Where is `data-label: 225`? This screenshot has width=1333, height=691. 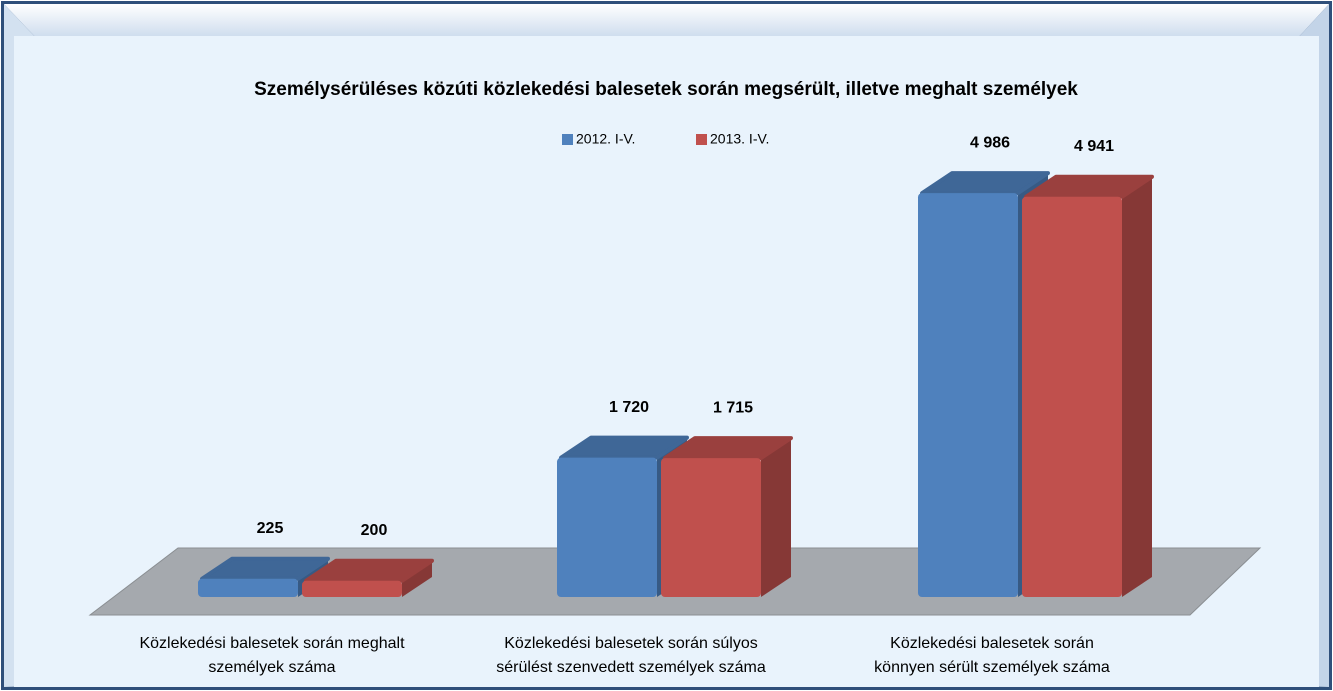 data-label: 225 is located at coordinates (270, 528).